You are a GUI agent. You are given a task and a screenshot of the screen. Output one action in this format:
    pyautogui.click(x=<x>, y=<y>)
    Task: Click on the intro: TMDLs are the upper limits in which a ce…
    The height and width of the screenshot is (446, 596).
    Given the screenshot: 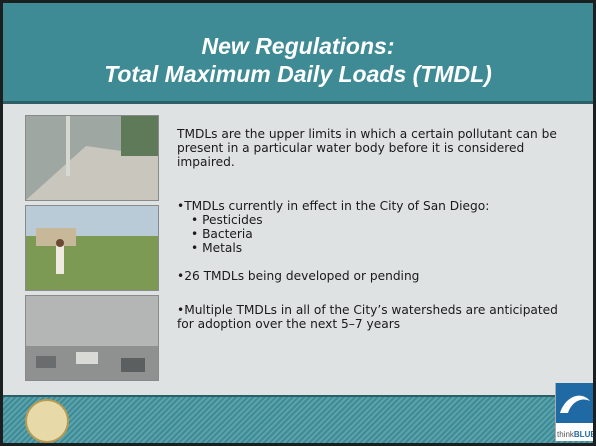 What is the action you would take?
    pyautogui.click(x=367, y=148)
    